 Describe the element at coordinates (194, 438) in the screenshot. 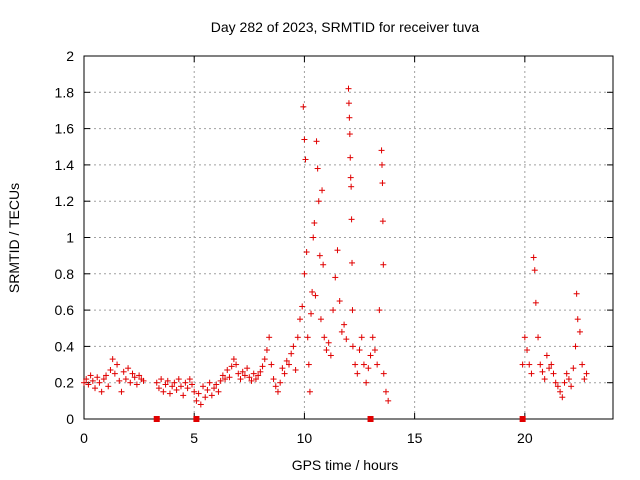

I see `x-tick-label: 5` at that location.